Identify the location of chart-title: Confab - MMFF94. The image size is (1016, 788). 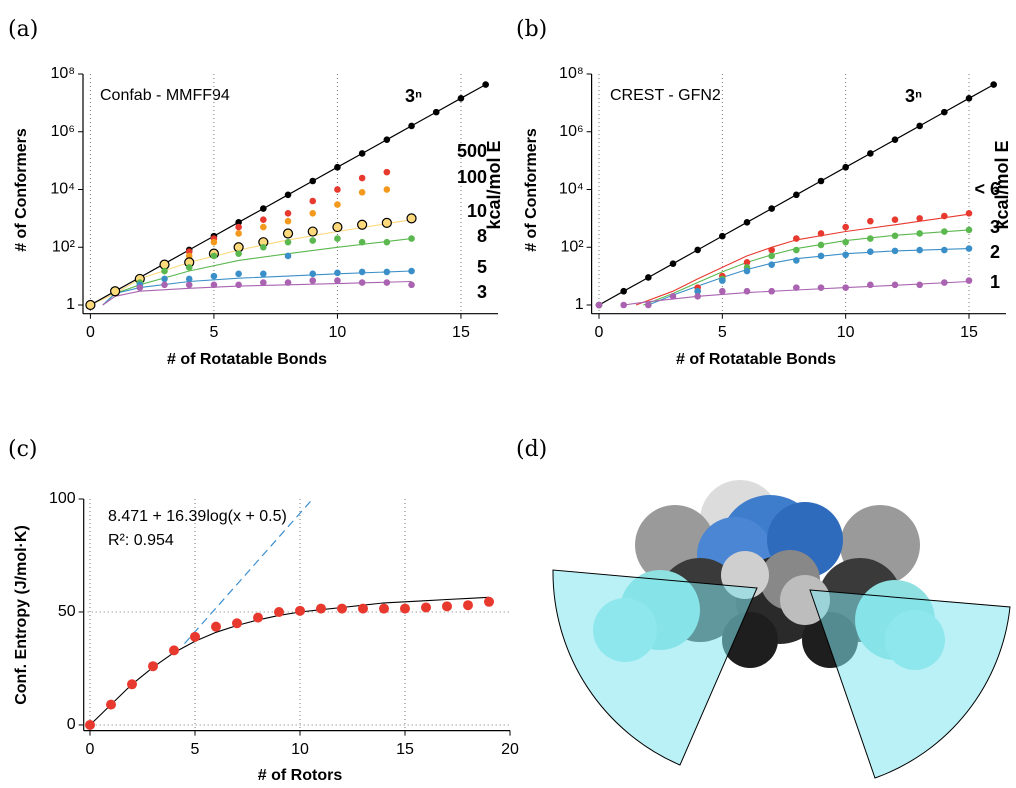
(165, 95).